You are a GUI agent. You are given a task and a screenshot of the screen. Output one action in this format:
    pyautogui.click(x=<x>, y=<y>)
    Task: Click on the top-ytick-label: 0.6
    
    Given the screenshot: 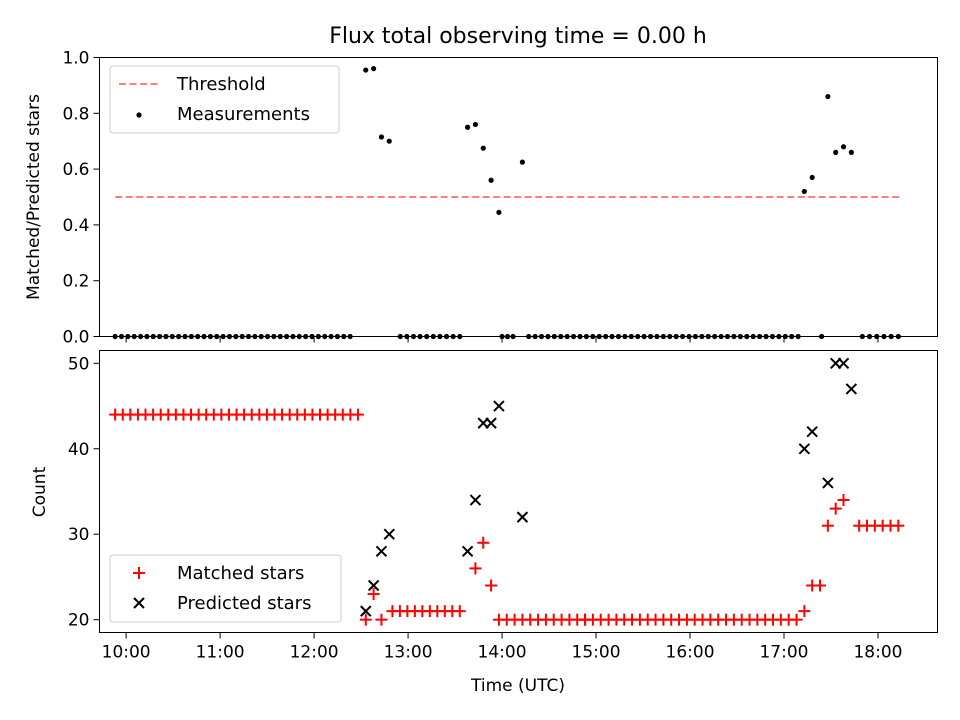 What is the action you would take?
    pyautogui.click(x=75, y=170)
    